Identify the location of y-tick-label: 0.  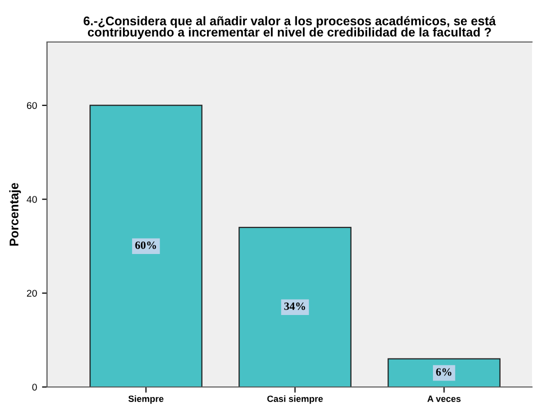
(34, 387).